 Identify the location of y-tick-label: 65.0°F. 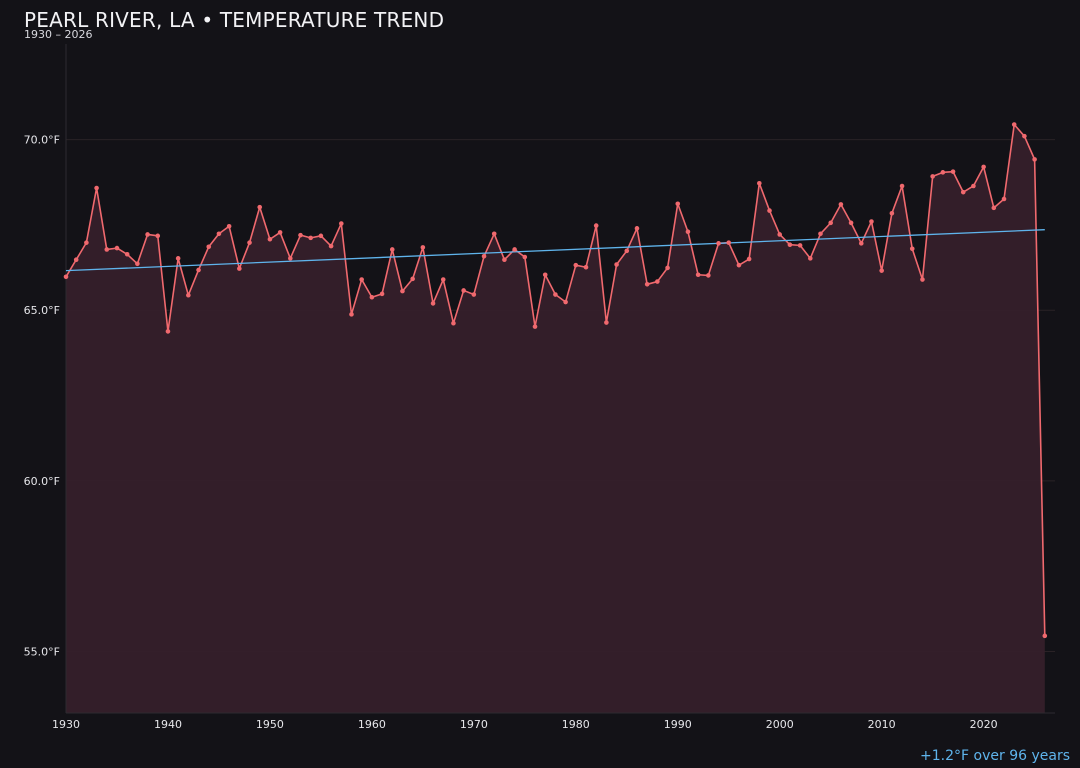
(42, 310).